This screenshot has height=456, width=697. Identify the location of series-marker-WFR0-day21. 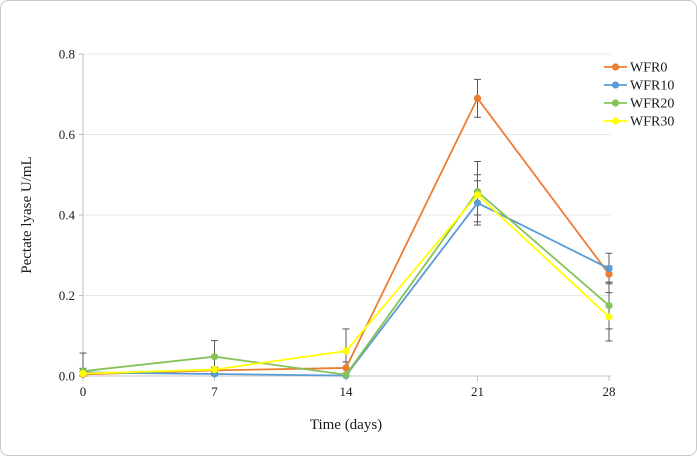
(477, 98).